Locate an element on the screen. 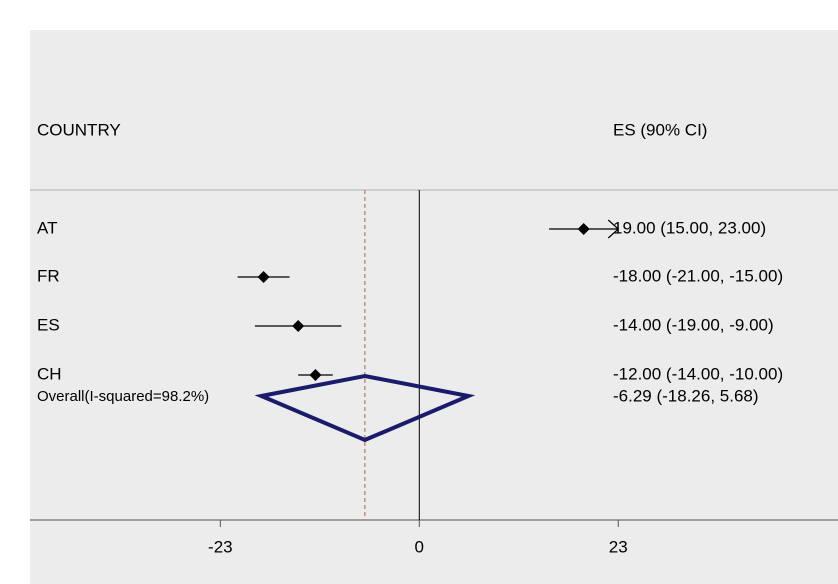 This screenshot has height=584, width=838. label-header: COUNTRY is located at coordinates (79, 129).